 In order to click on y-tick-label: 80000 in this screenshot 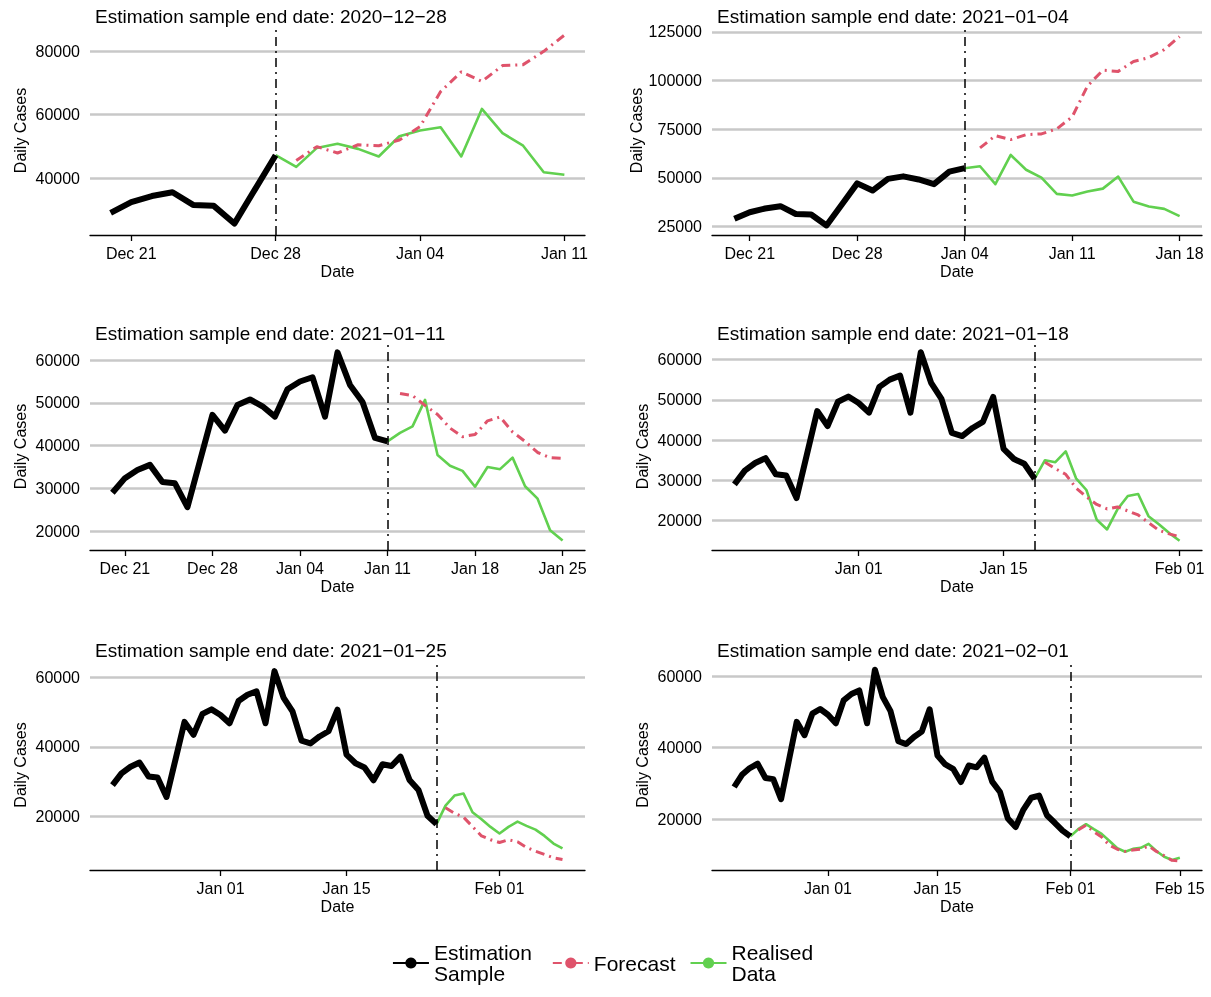, I will do `click(58, 51)`.